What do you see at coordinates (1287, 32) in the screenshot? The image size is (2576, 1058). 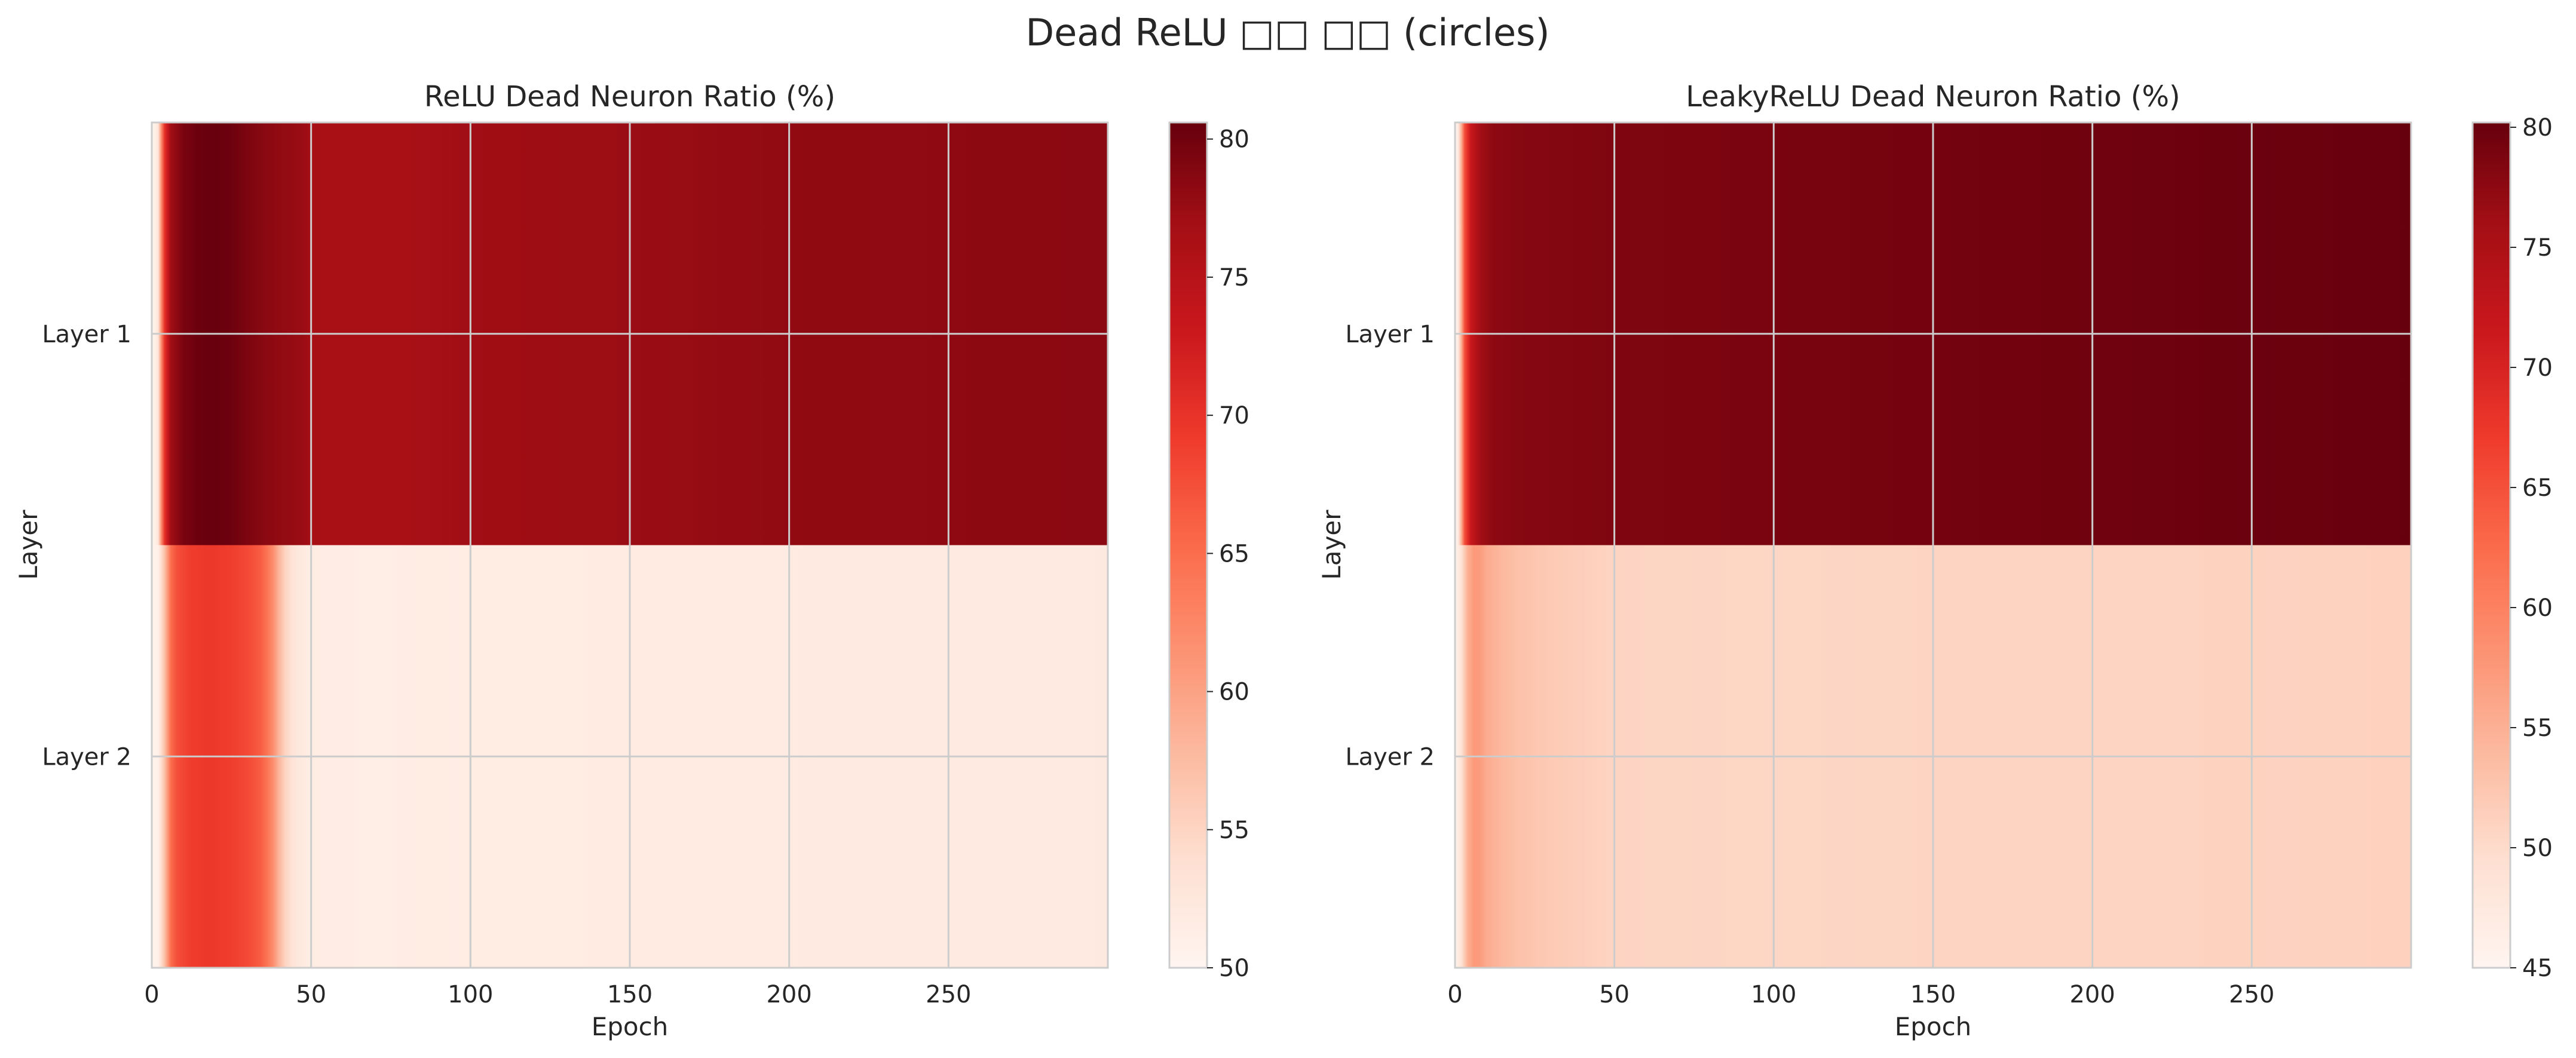 I see `figure-title: Dead ReLU □□ □□ (circles)` at bounding box center [1287, 32].